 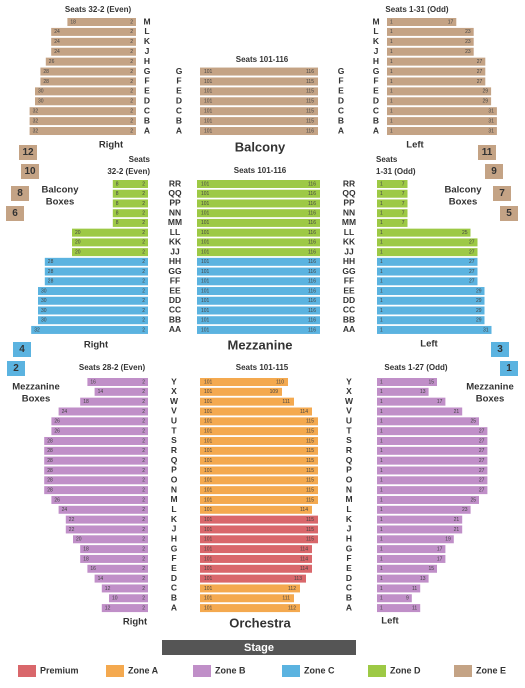 What do you see at coordinates (403, 223) in the screenshot?
I see `seat-number: 7` at bounding box center [403, 223].